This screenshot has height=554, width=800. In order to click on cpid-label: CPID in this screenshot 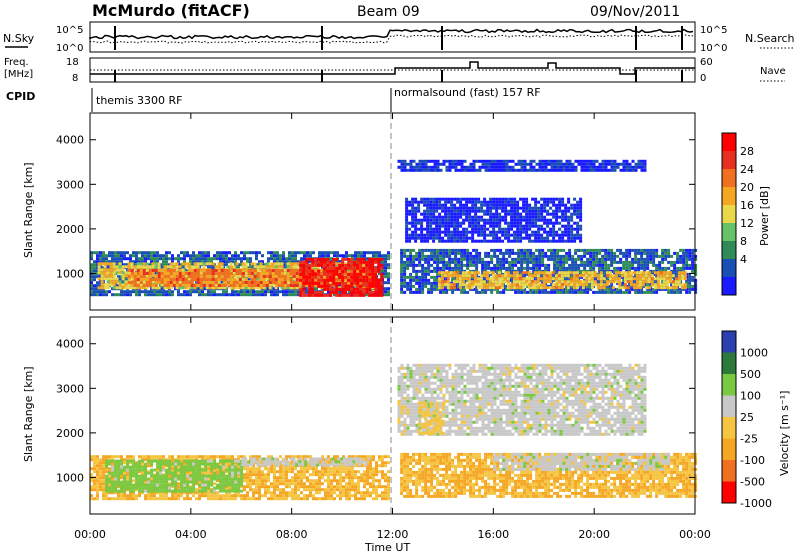, I will do `click(20, 96)`.